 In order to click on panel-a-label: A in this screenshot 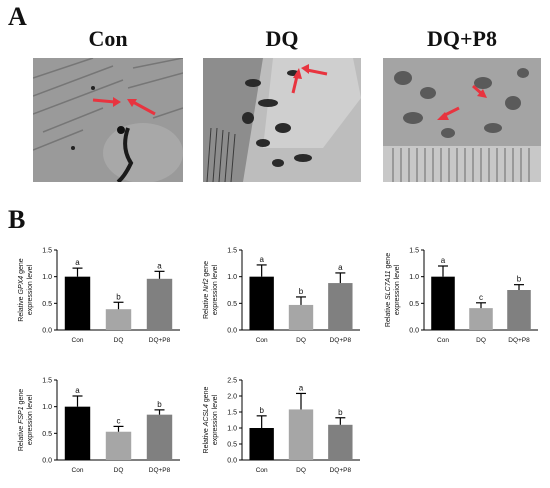, I will do `click(17, 16)`.